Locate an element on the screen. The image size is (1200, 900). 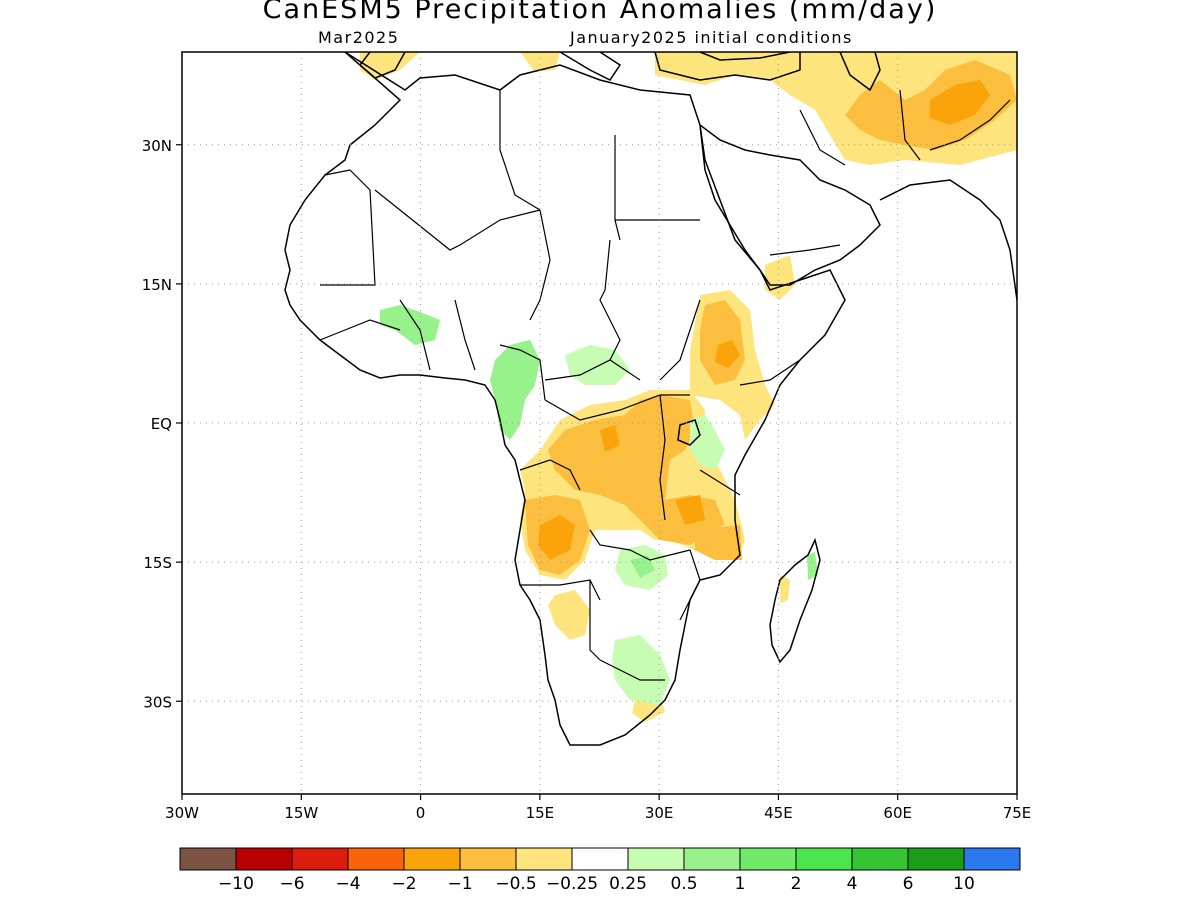
border-botswana-south is located at coordinates (632, 670).